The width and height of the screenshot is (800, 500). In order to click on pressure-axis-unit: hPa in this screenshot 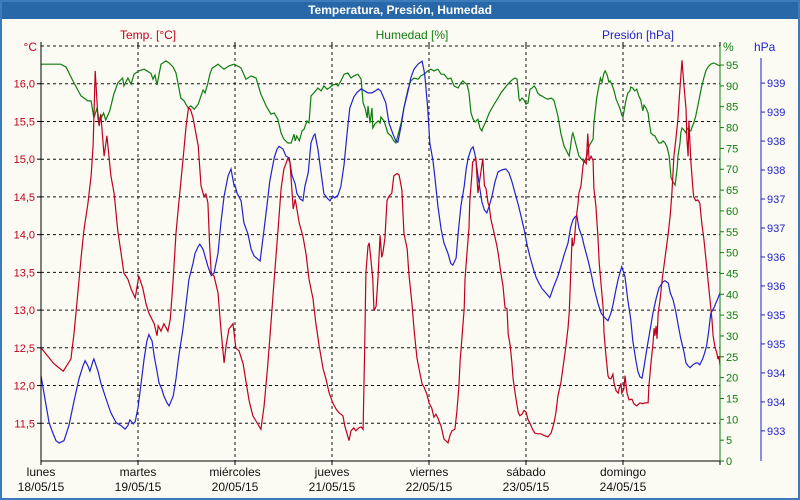, I will do `click(765, 47)`.